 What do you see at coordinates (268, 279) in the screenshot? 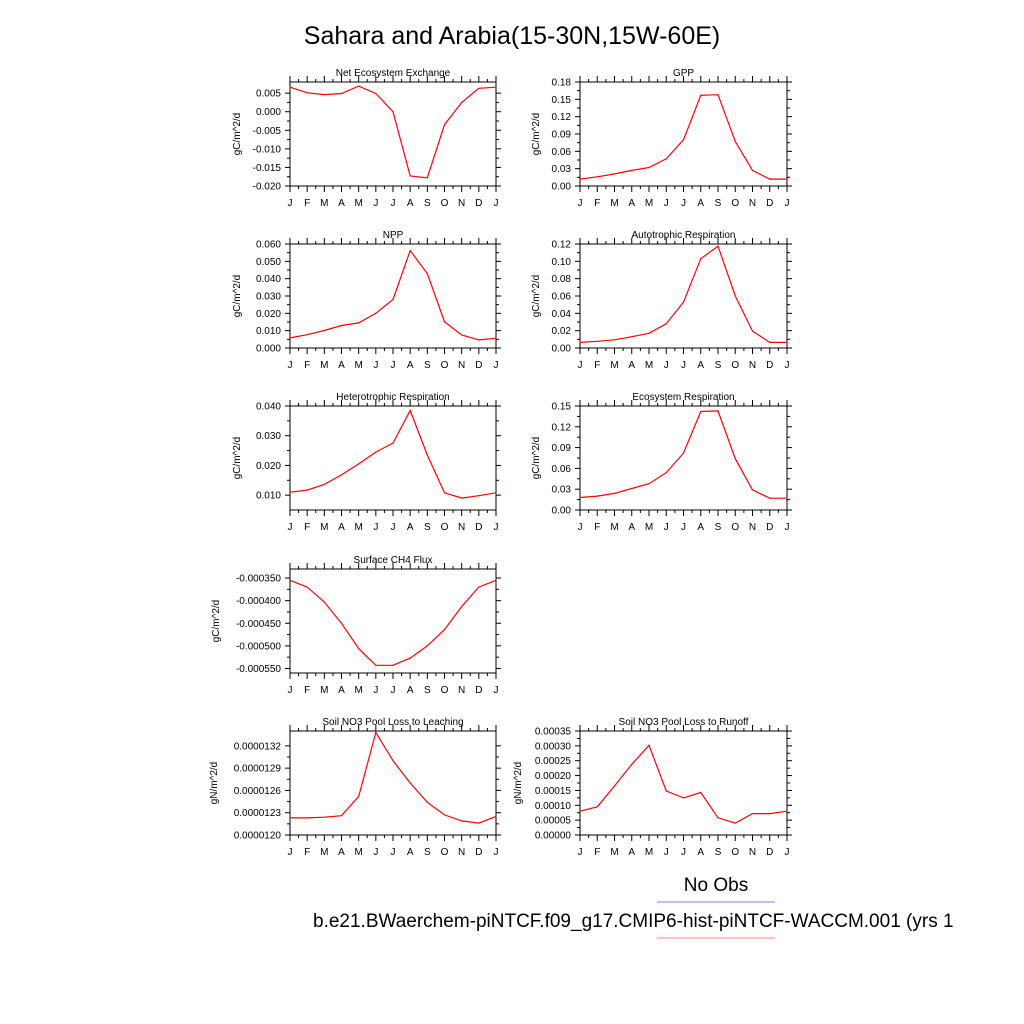
I see `y-tick-label: 0.040` at bounding box center [268, 279].